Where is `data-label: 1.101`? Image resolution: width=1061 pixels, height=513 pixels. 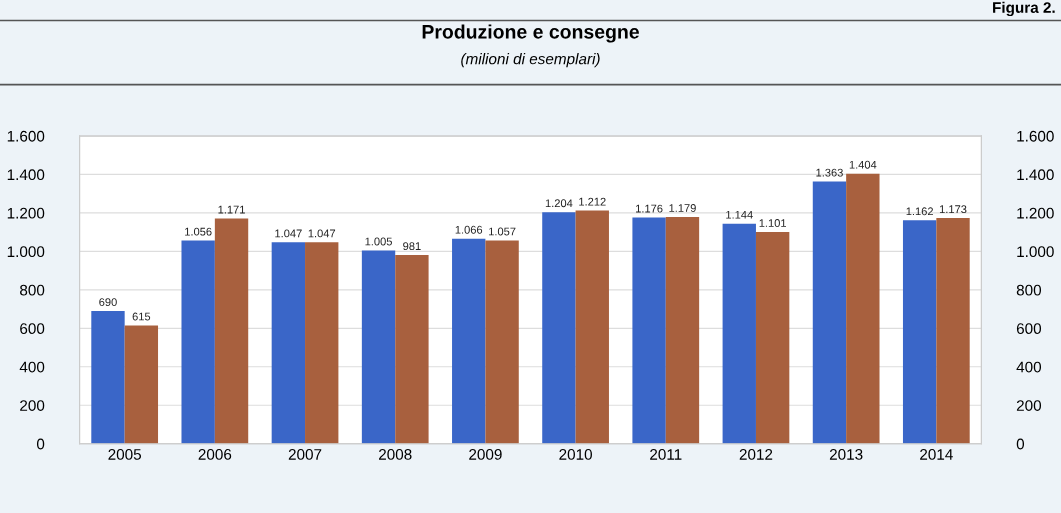
data-label: 1.101 is located at coordinates (773, 223).